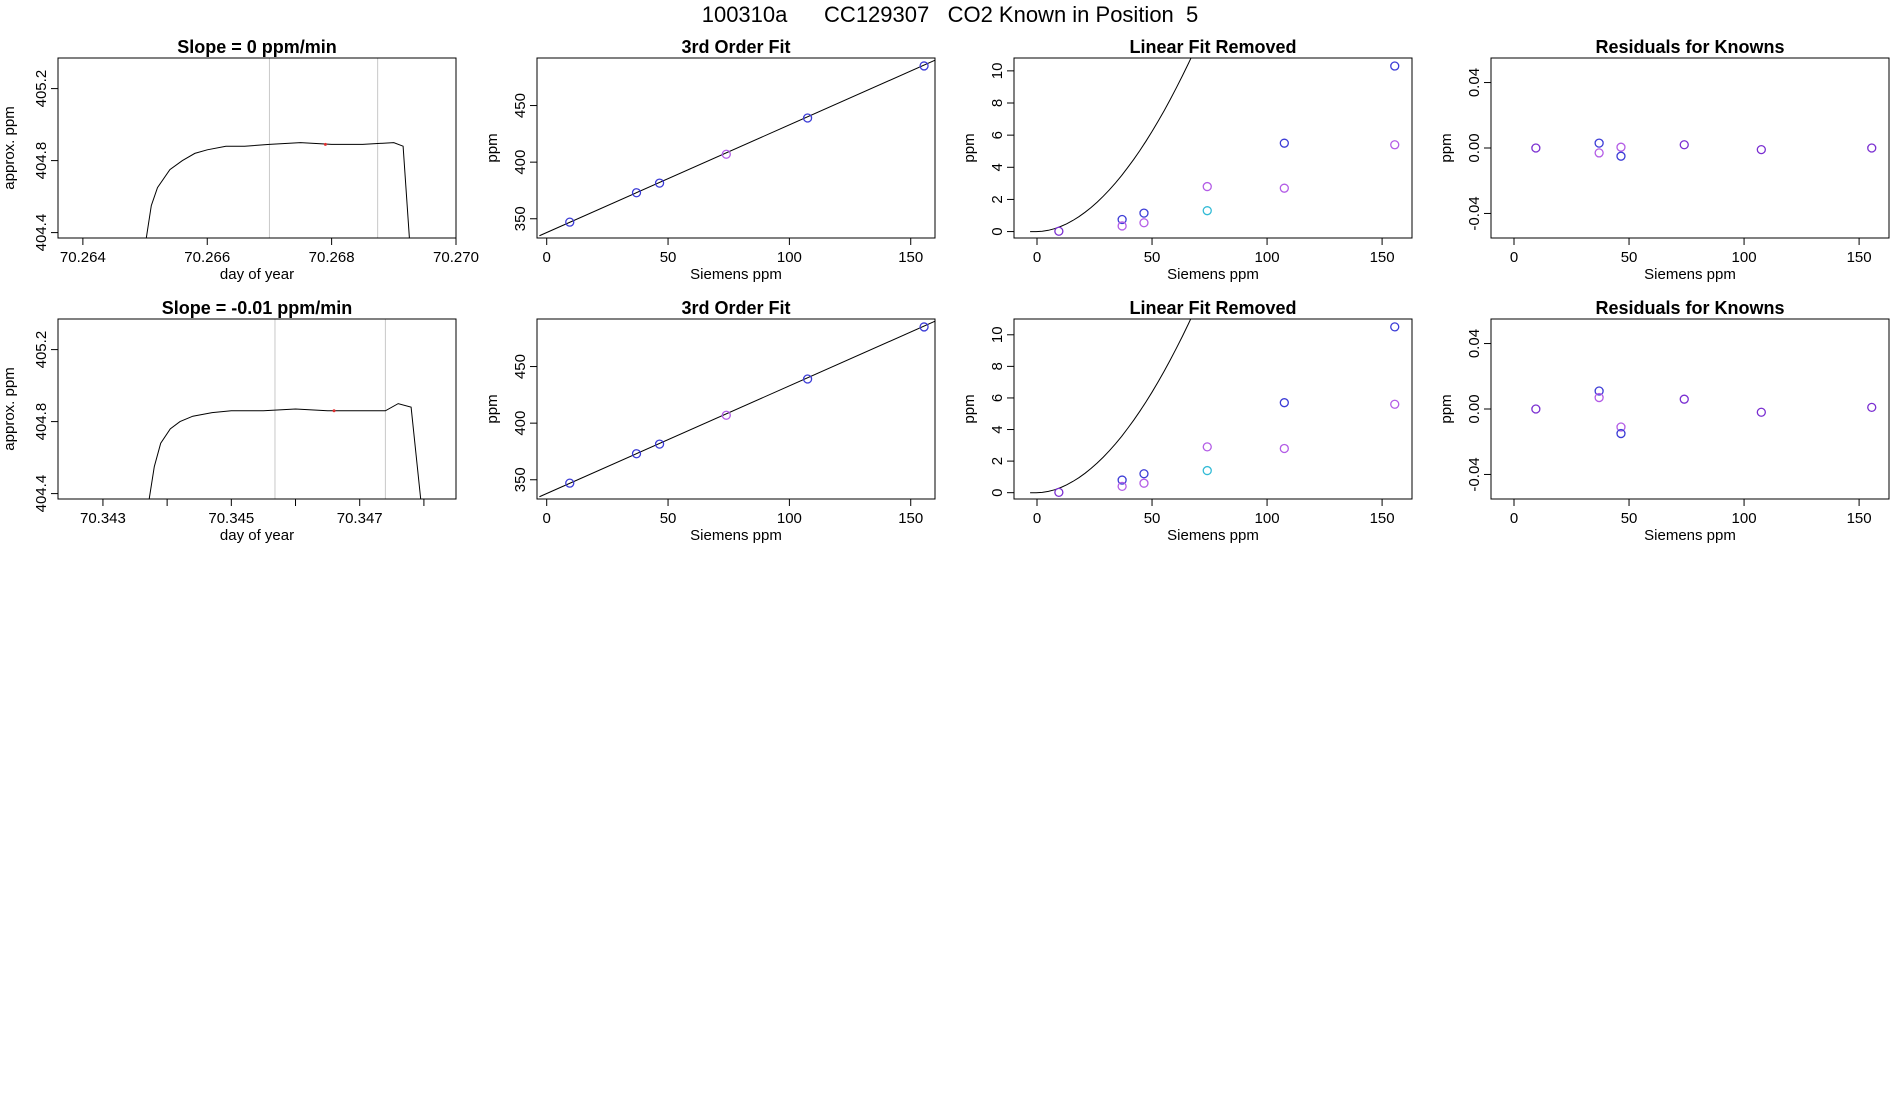 This screenshot has height=1105, width=1900. What do you see at coordinates (41, 494) in the screenshot?
I see `y-tick-label: 404.4` at bounding box center [41, 494].